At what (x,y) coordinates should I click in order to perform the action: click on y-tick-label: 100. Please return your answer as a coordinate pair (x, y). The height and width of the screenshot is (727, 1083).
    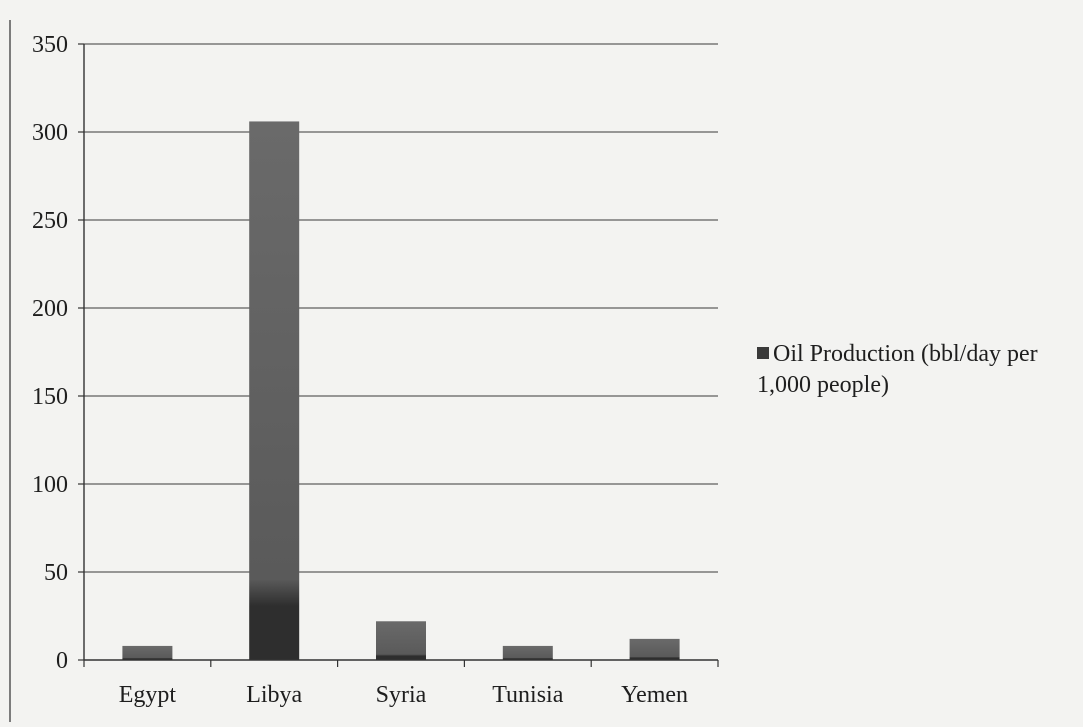
    Looking at the image, I should click on (50, 485).